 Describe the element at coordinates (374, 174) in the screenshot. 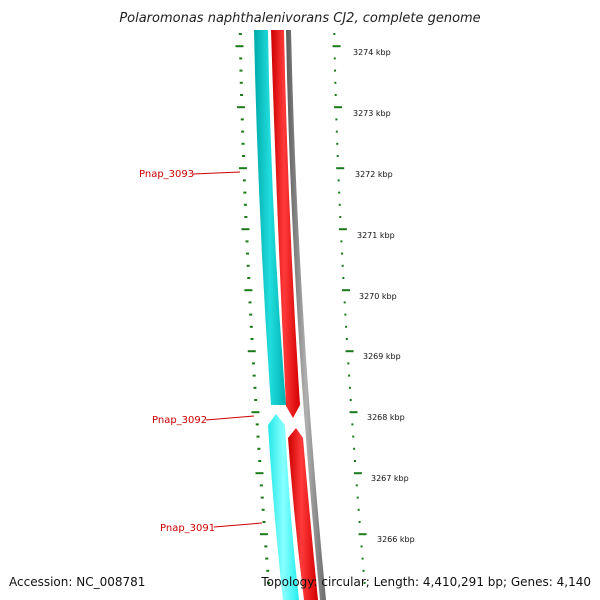

I see `position-label: 3272 kbp` at that location.